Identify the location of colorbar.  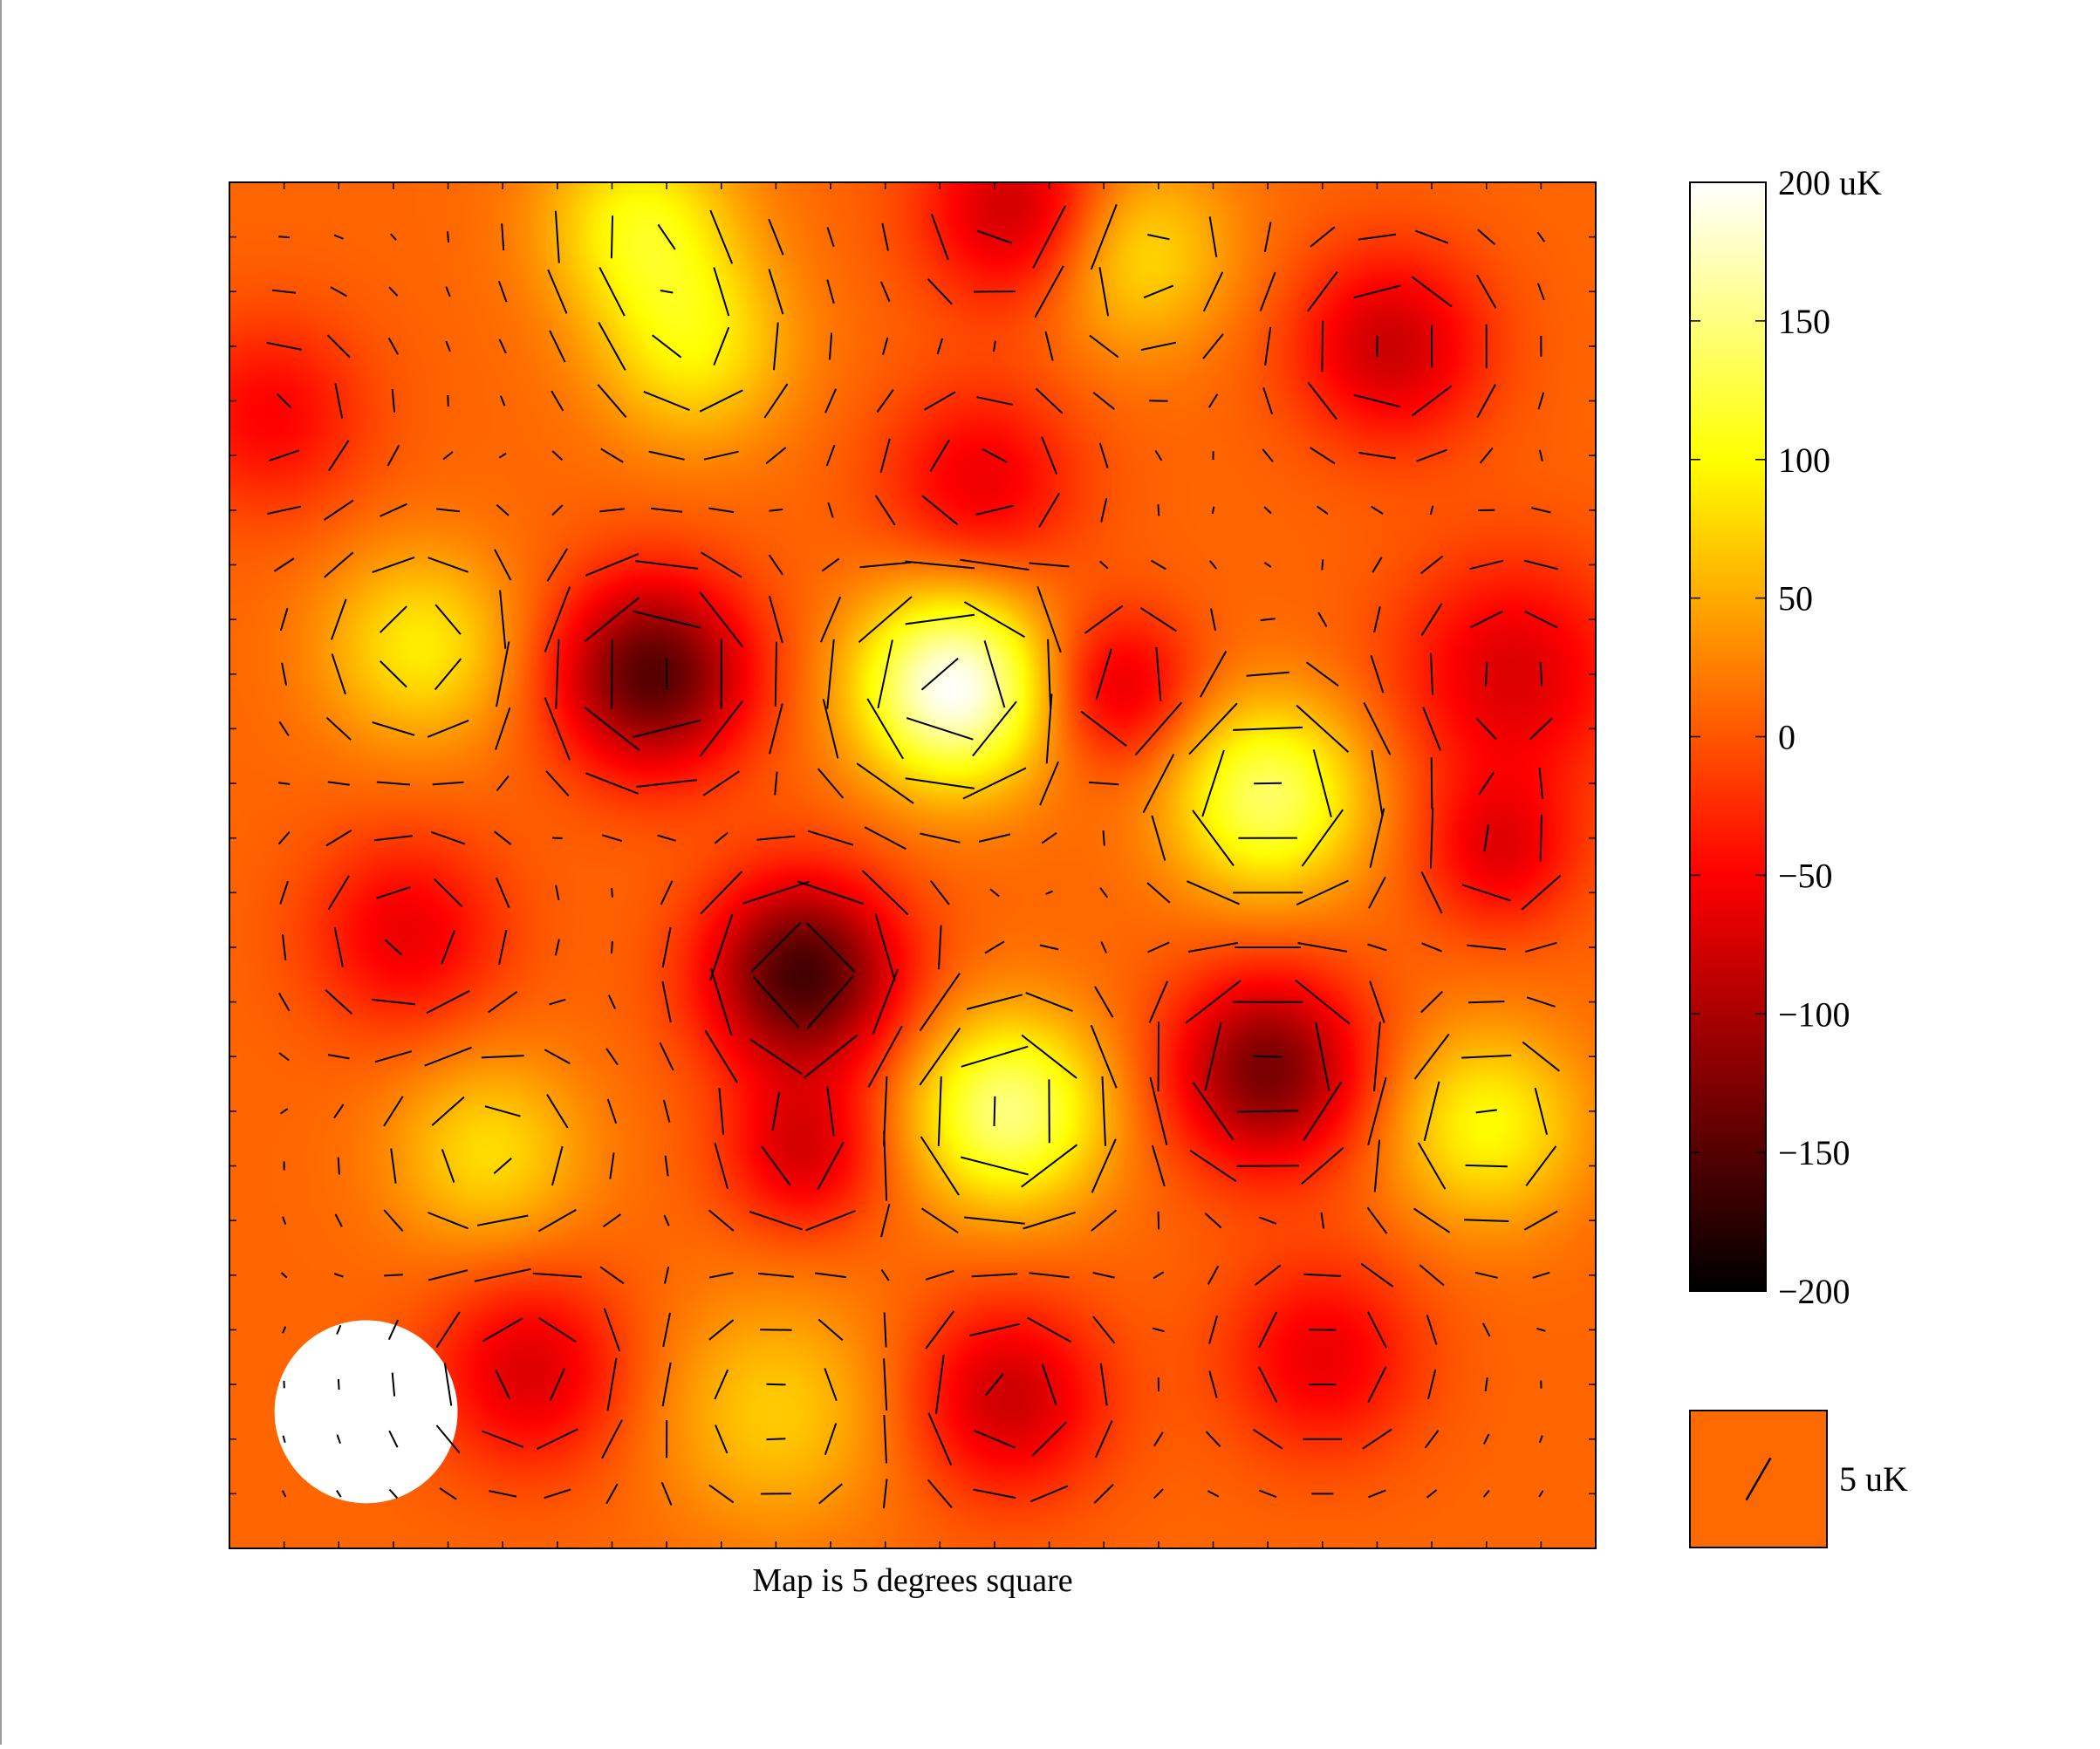
(1728, 736).